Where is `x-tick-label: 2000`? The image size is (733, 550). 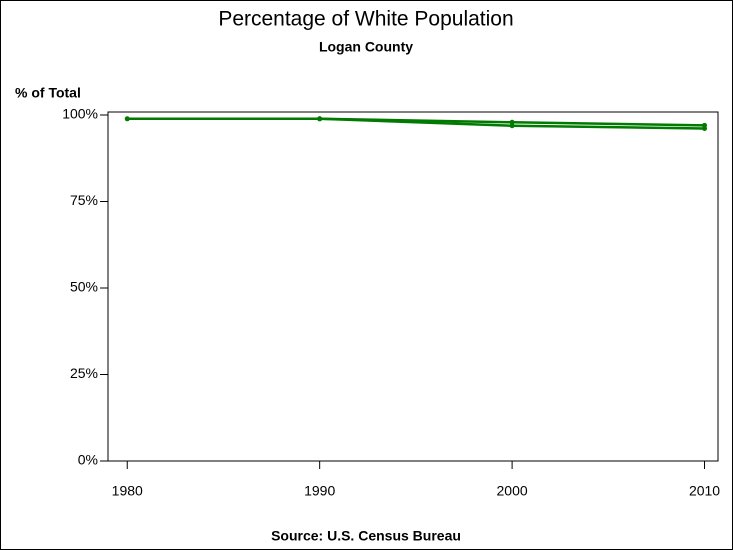
x-tick-label: 2000 is located at coordinates (512, 491).